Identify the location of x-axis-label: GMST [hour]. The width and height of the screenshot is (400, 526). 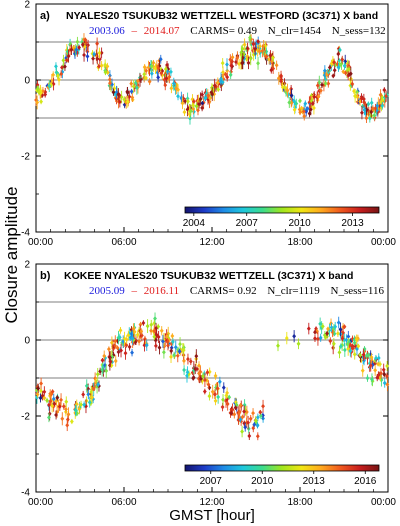
(212, 515).